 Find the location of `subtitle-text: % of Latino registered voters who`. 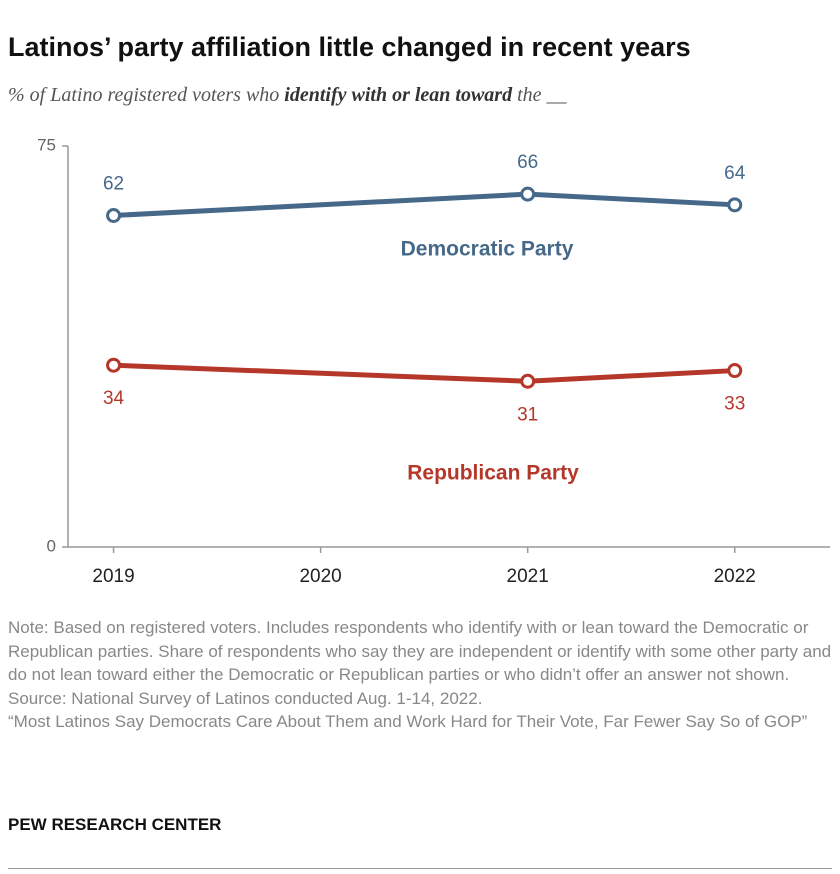

subtitle-text: % of Latino registered voters who is located at coordinates (146, 95).